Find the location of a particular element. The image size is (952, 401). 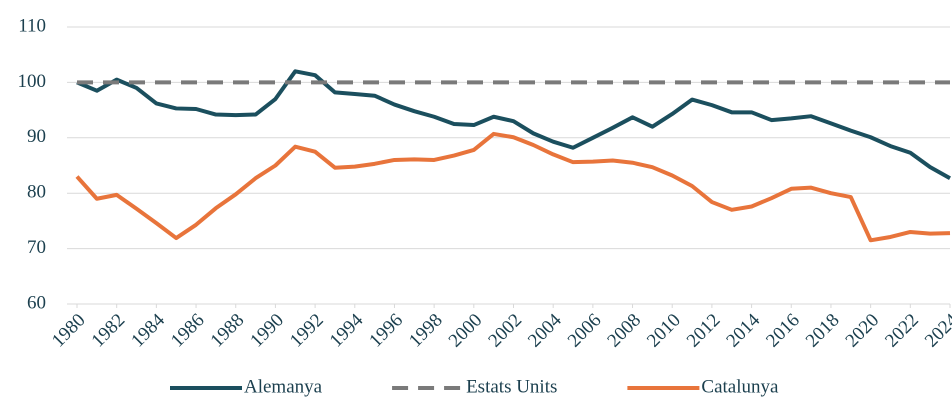

x-tick-label: 2000 is located at coordinates (466, 331).